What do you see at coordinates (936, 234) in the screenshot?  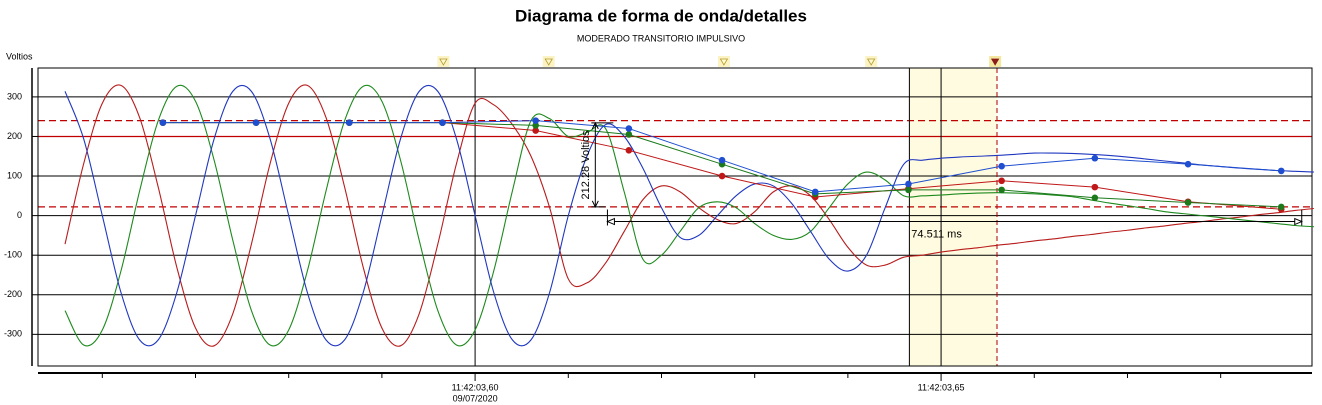 I see `time-label: 74.511 ms` at bounding box center [936, 234].